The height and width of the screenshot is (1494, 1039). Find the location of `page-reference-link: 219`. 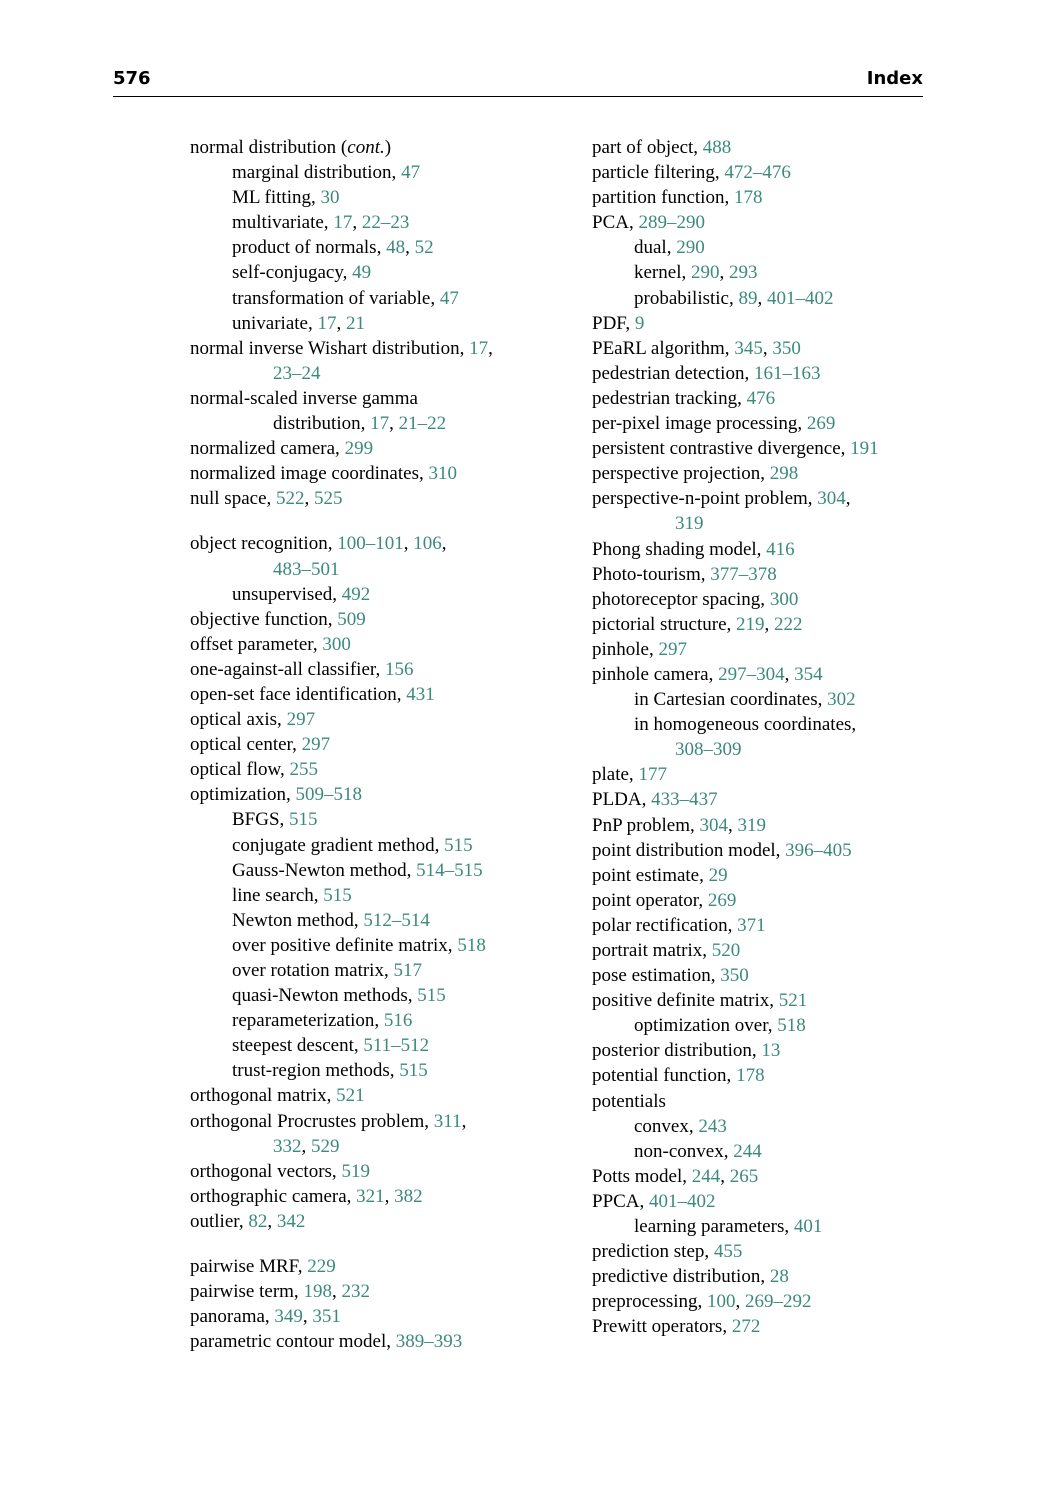

page-reference-link: 219 is located at coordinates (750, 624).